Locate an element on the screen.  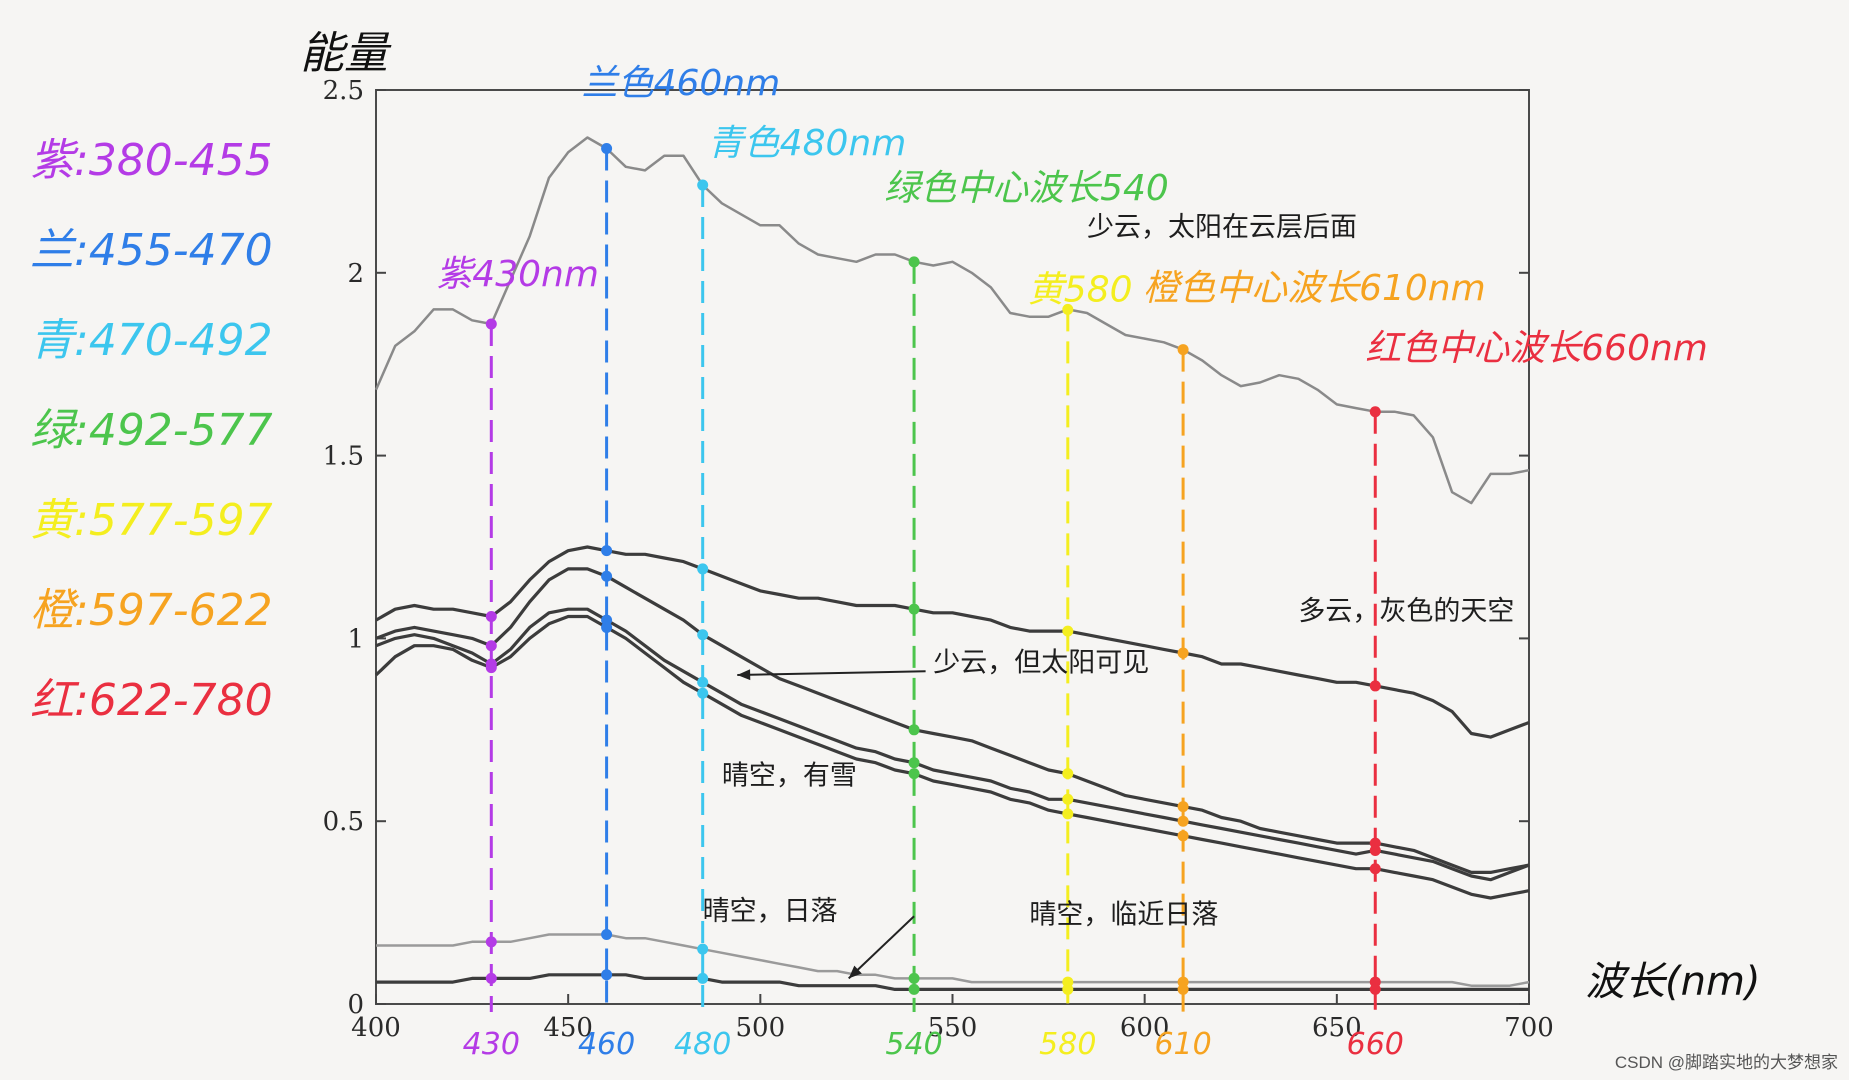
legend-range-3: 绿:492-577 is located at coordinates (151, 430).